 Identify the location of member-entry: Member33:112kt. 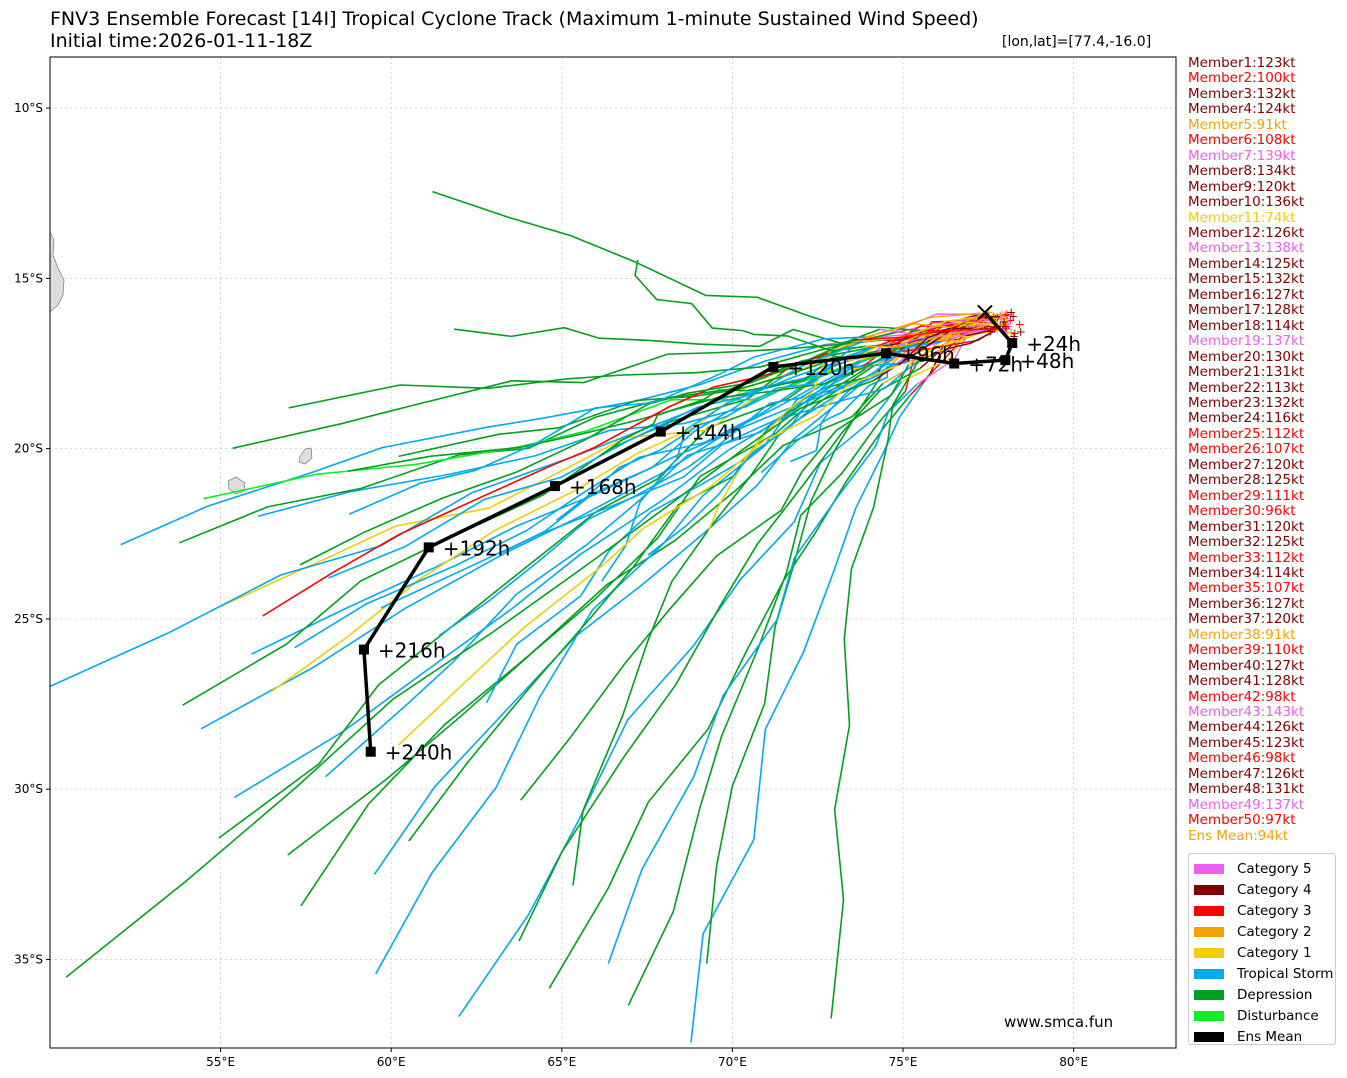
(1246, 557).